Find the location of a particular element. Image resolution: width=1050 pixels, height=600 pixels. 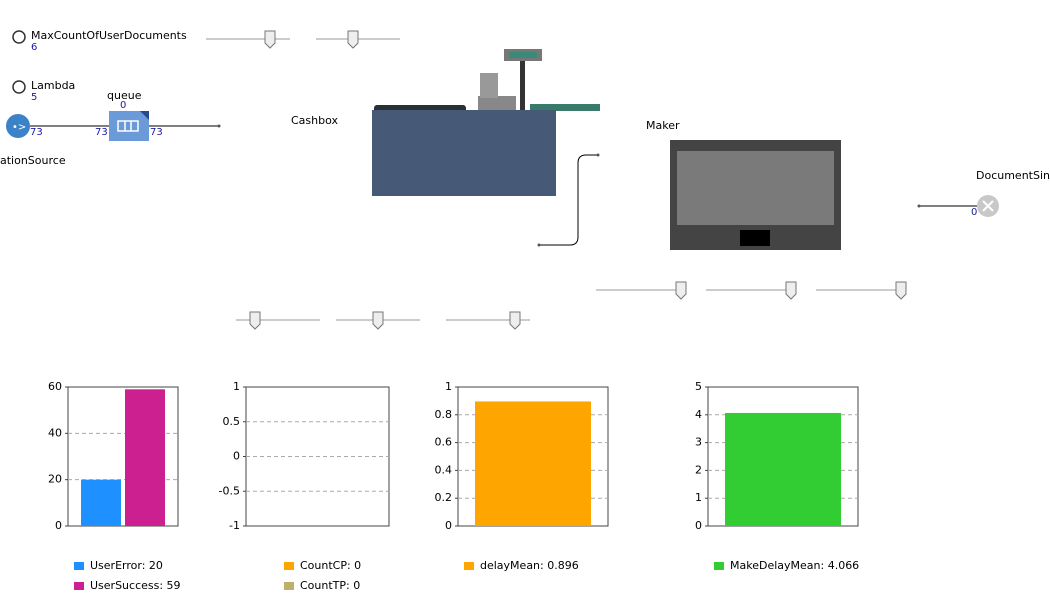

parameter: Lambda 5 is located at coordinates (43, 91).